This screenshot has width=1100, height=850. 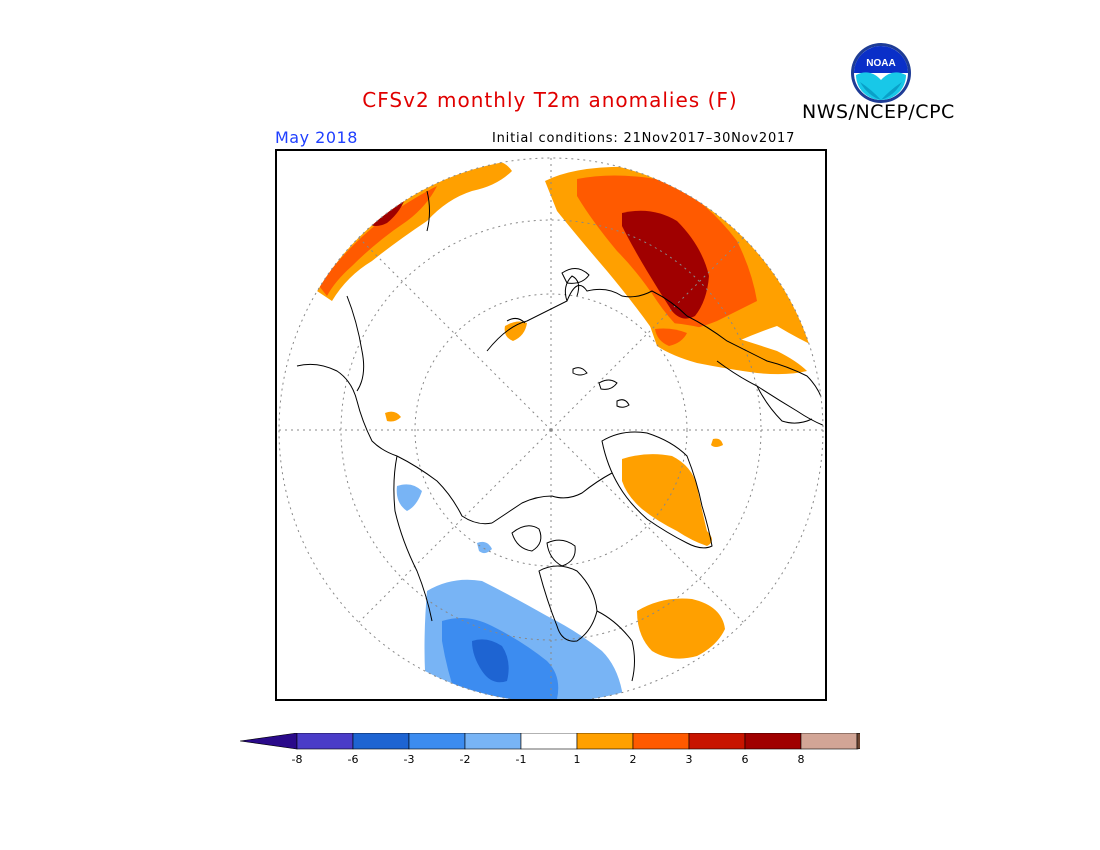 What do you see at coordinates (353, 759) in the screenshot?
I see `colorbar-tick-label: -6` at bounding box center [353, 759].